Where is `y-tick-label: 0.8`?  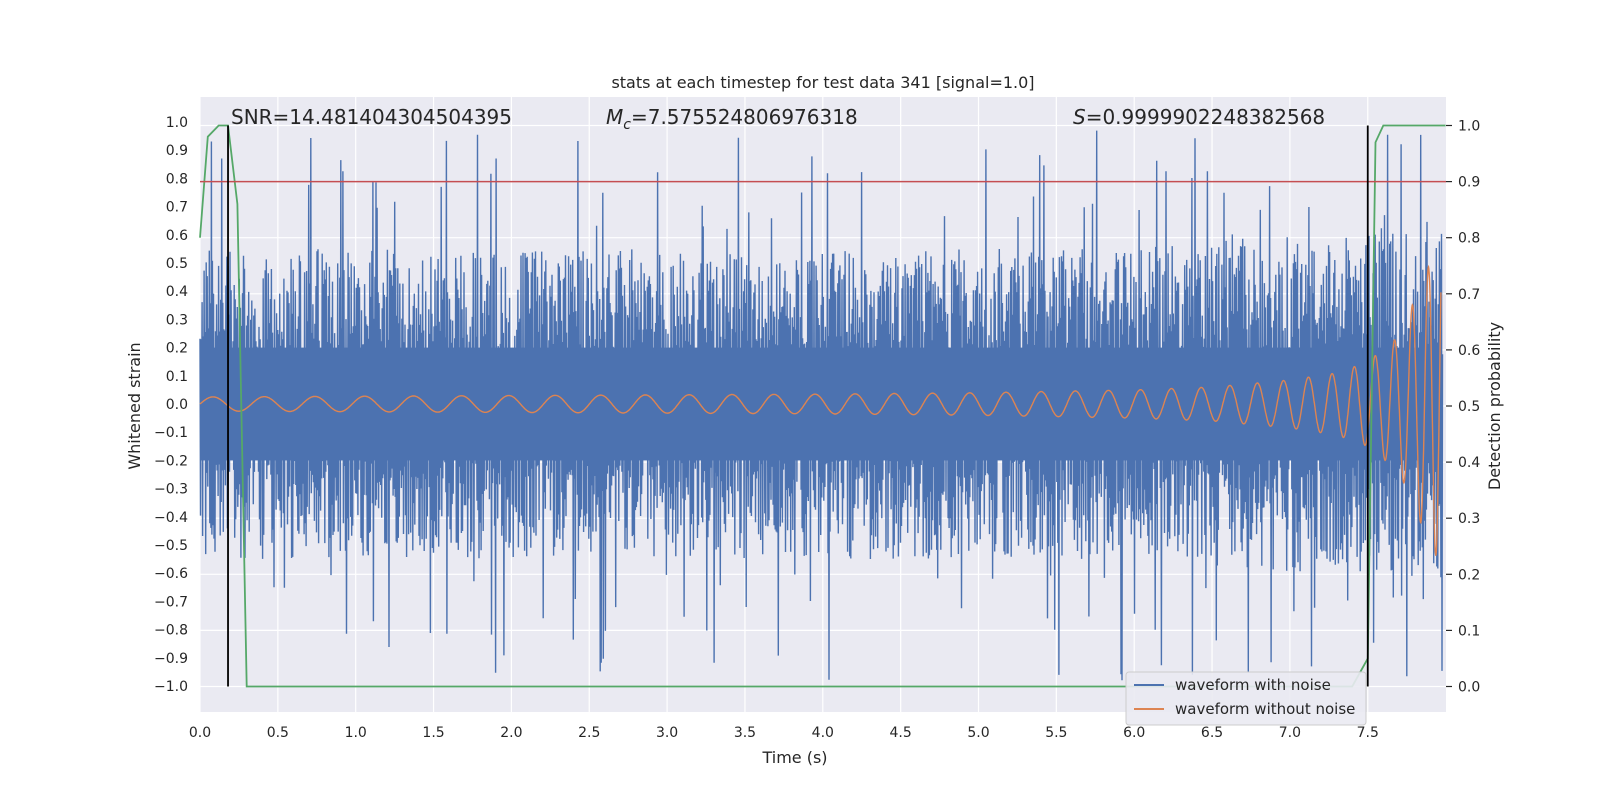 y-tick-label: 0.8 is located at coordinates (177, 179).